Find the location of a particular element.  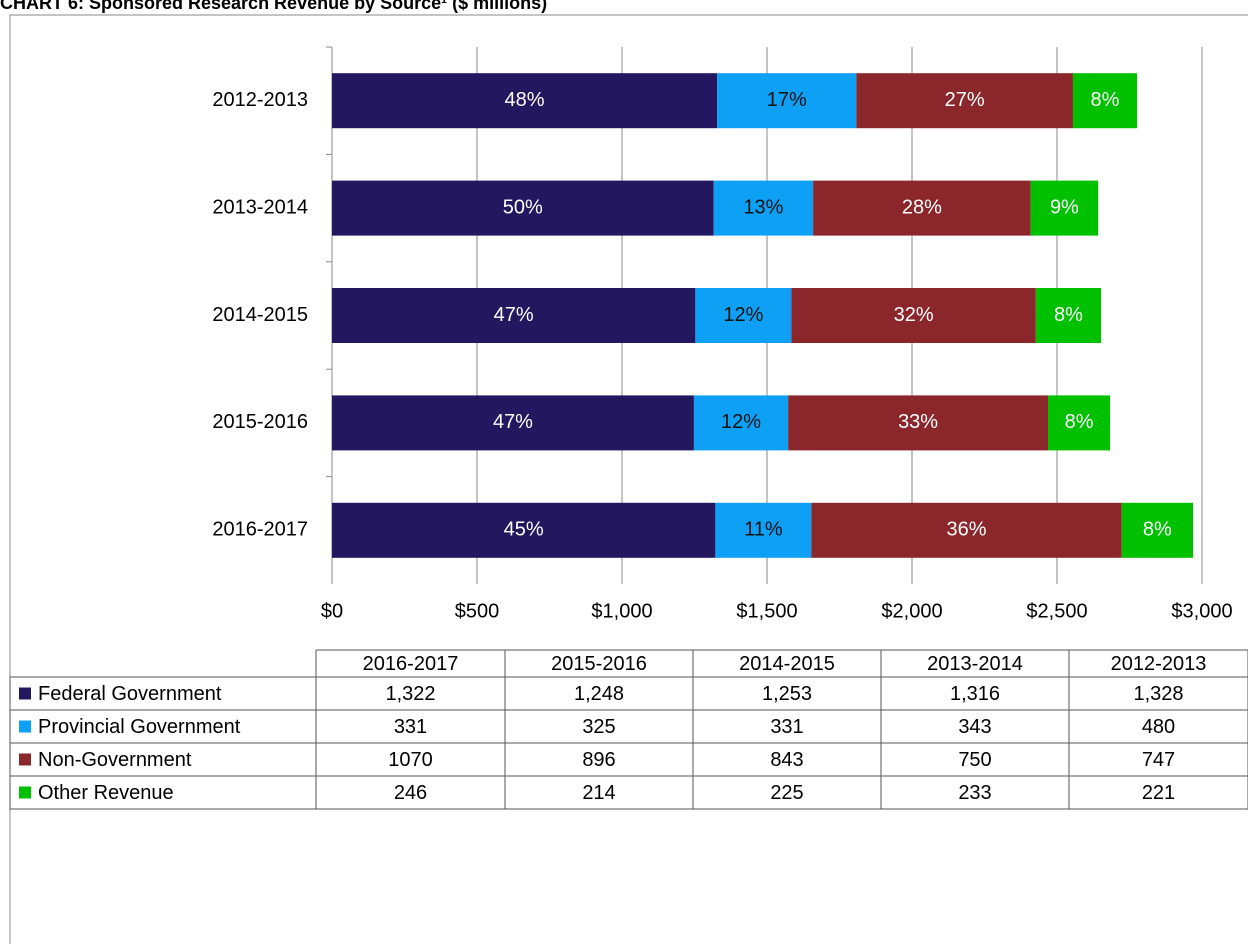

table-header: 2012-2013 is located at coordinates (1159, 664).